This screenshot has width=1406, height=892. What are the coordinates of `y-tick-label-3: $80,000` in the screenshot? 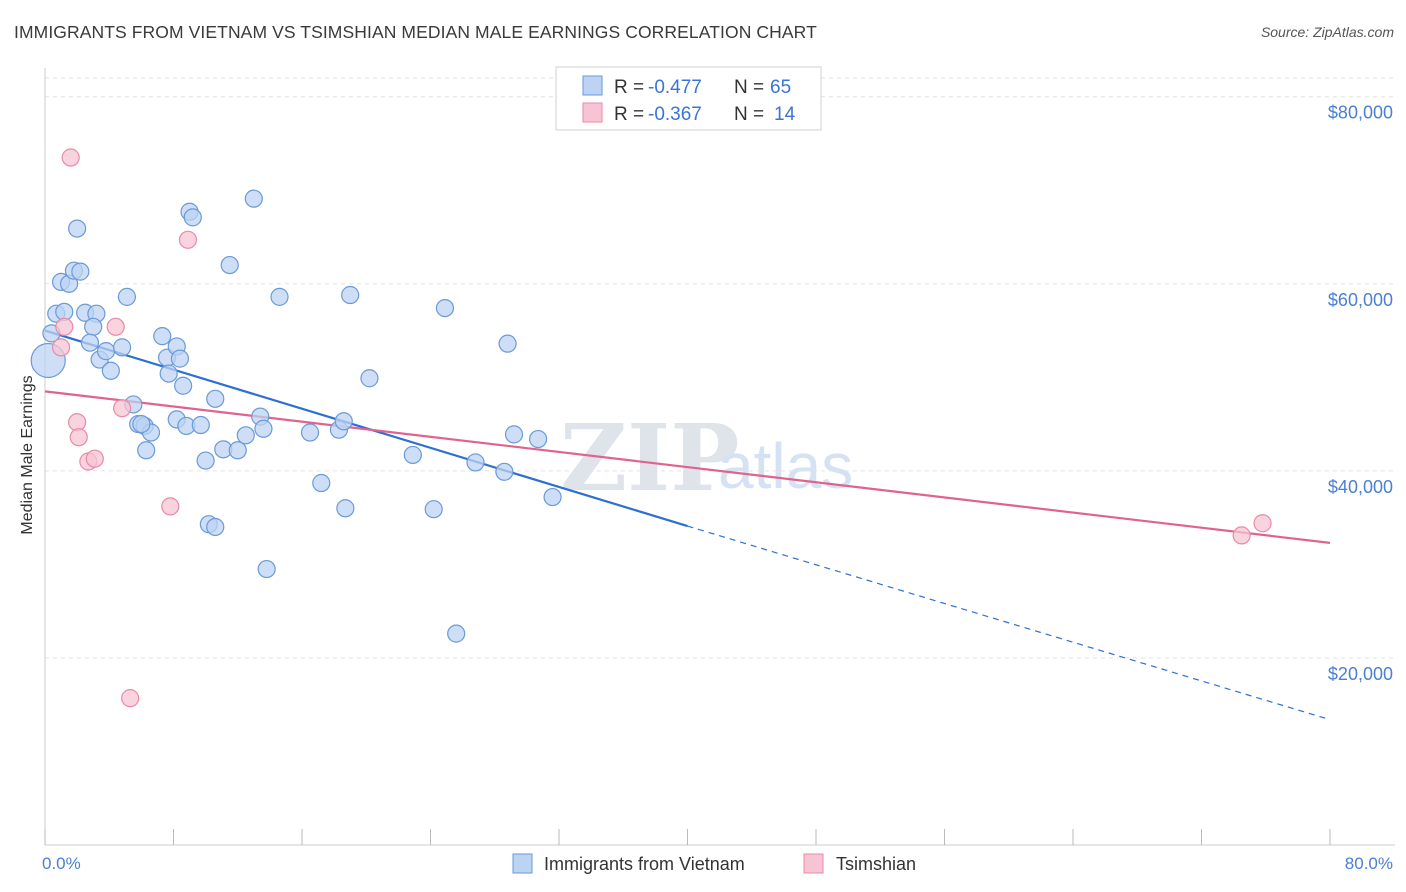 It's located at (1360, 113).